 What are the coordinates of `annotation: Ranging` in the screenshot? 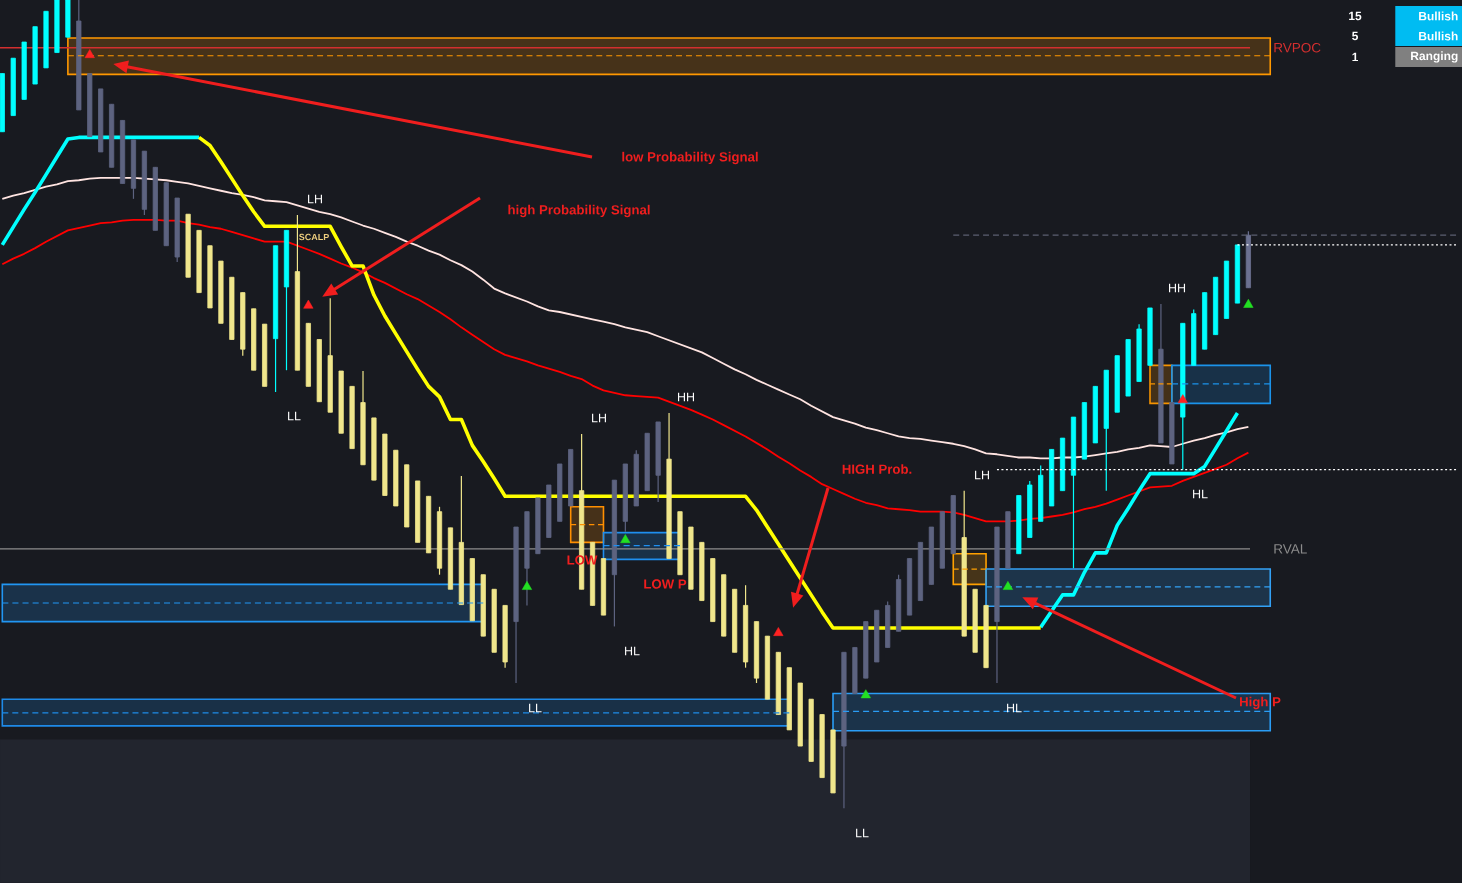 It's located at (1434, 57).